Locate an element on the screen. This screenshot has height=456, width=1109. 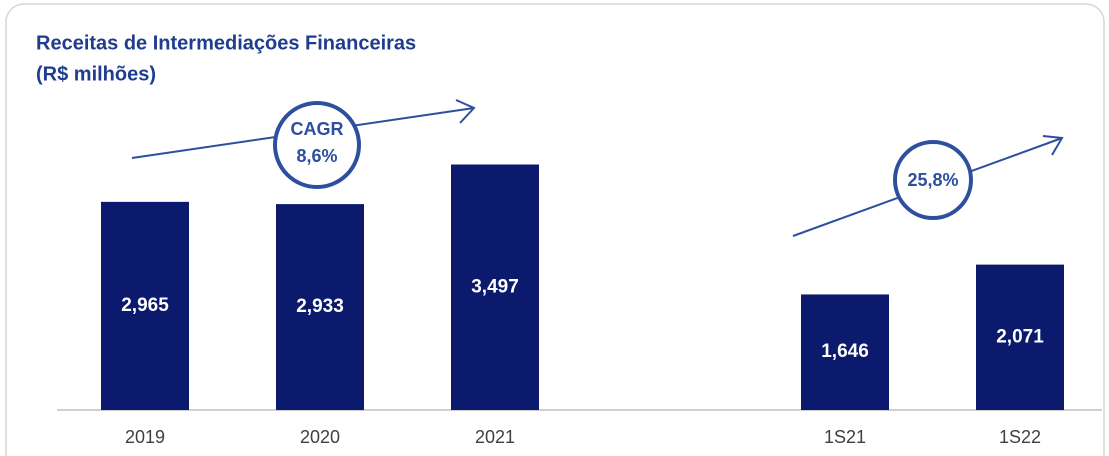
x-tick-label: 1S22 is located at coordinates (1020, 437).